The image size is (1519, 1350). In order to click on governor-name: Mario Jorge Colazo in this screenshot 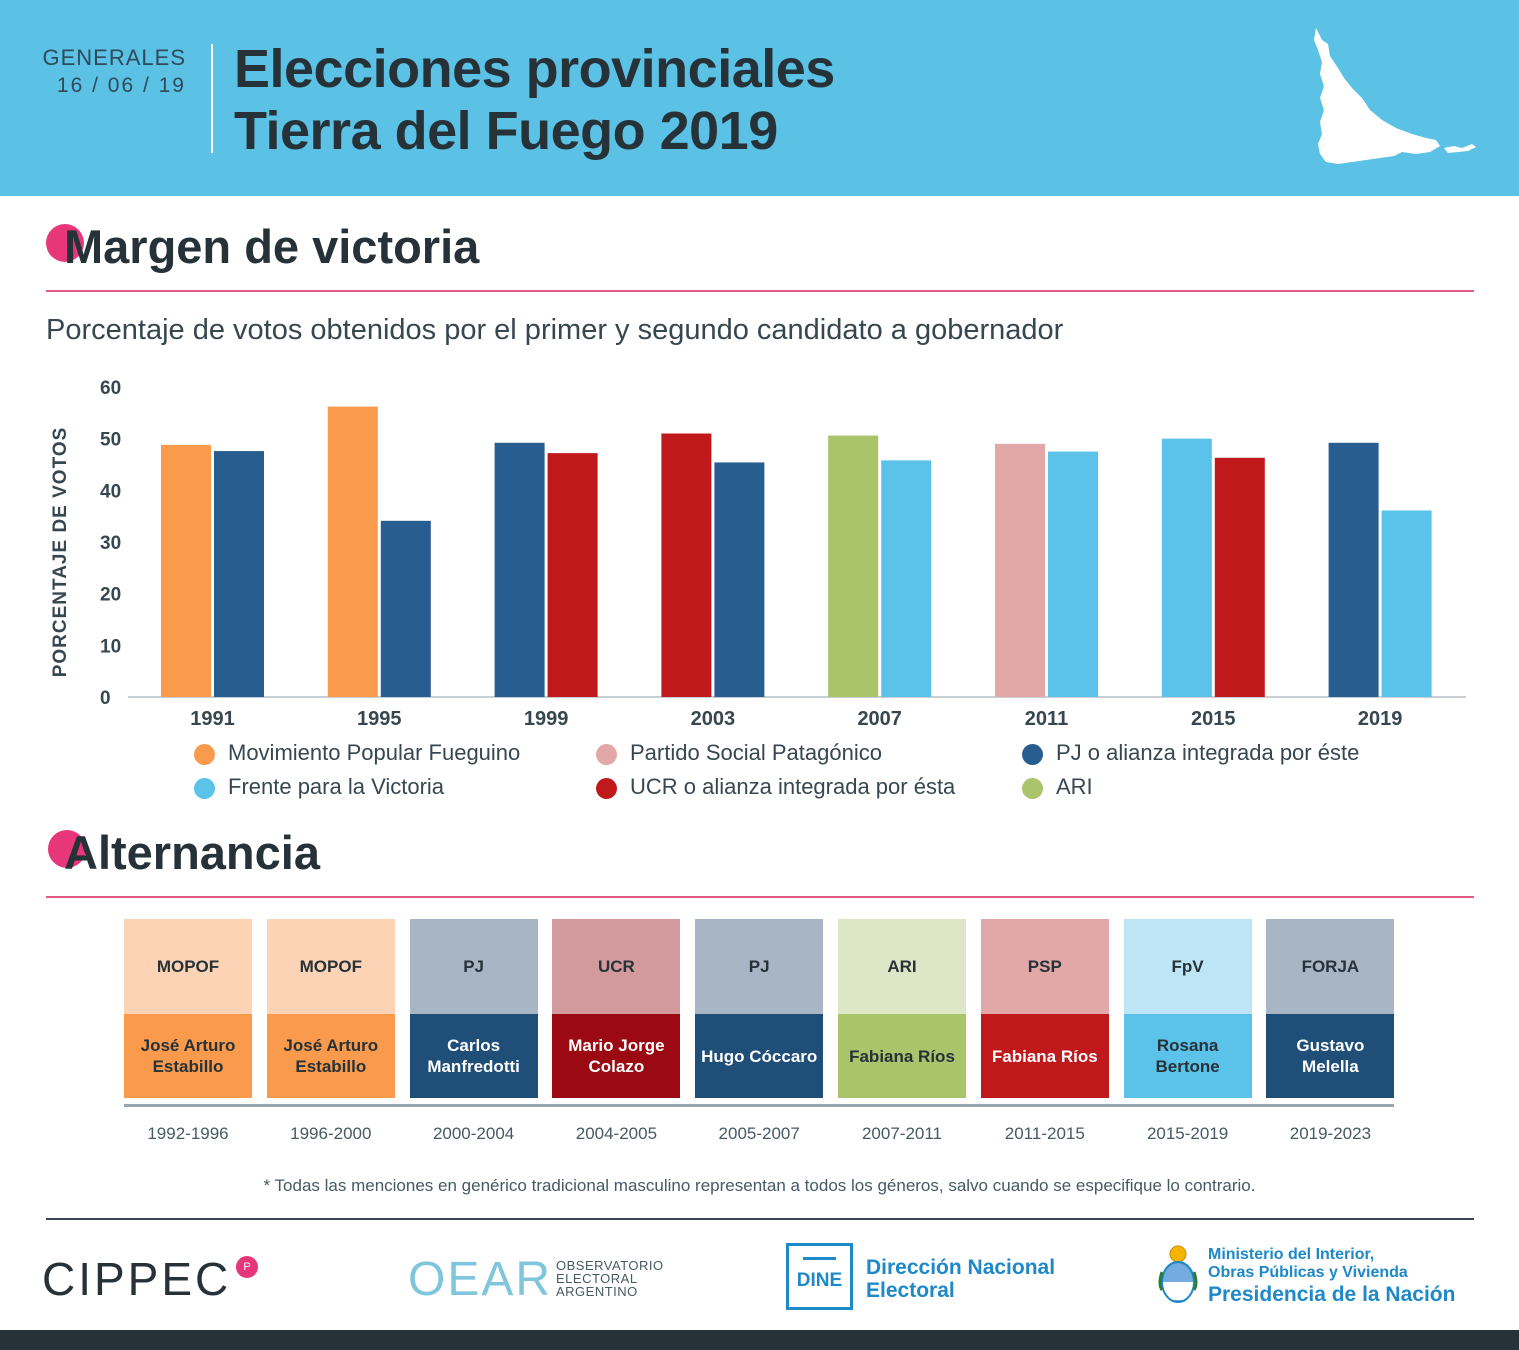, I will do `click(616, 1056)`.